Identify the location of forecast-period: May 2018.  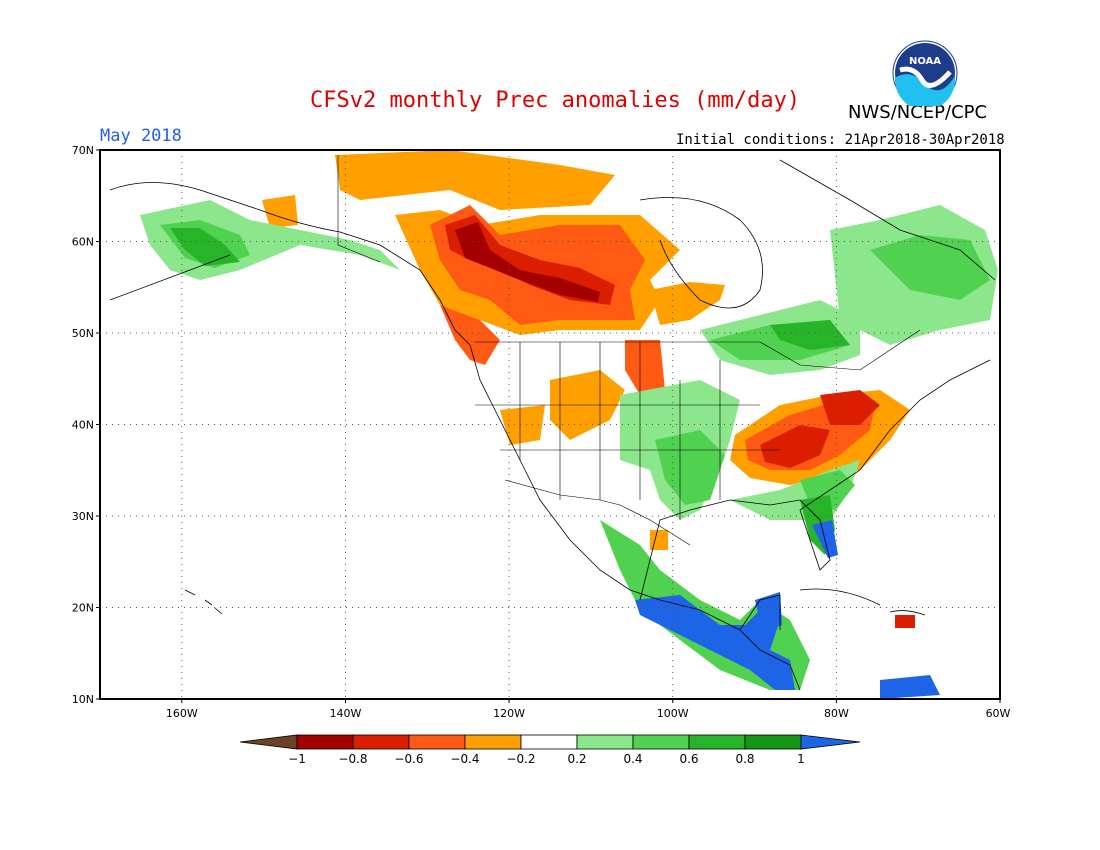
(141, 136).